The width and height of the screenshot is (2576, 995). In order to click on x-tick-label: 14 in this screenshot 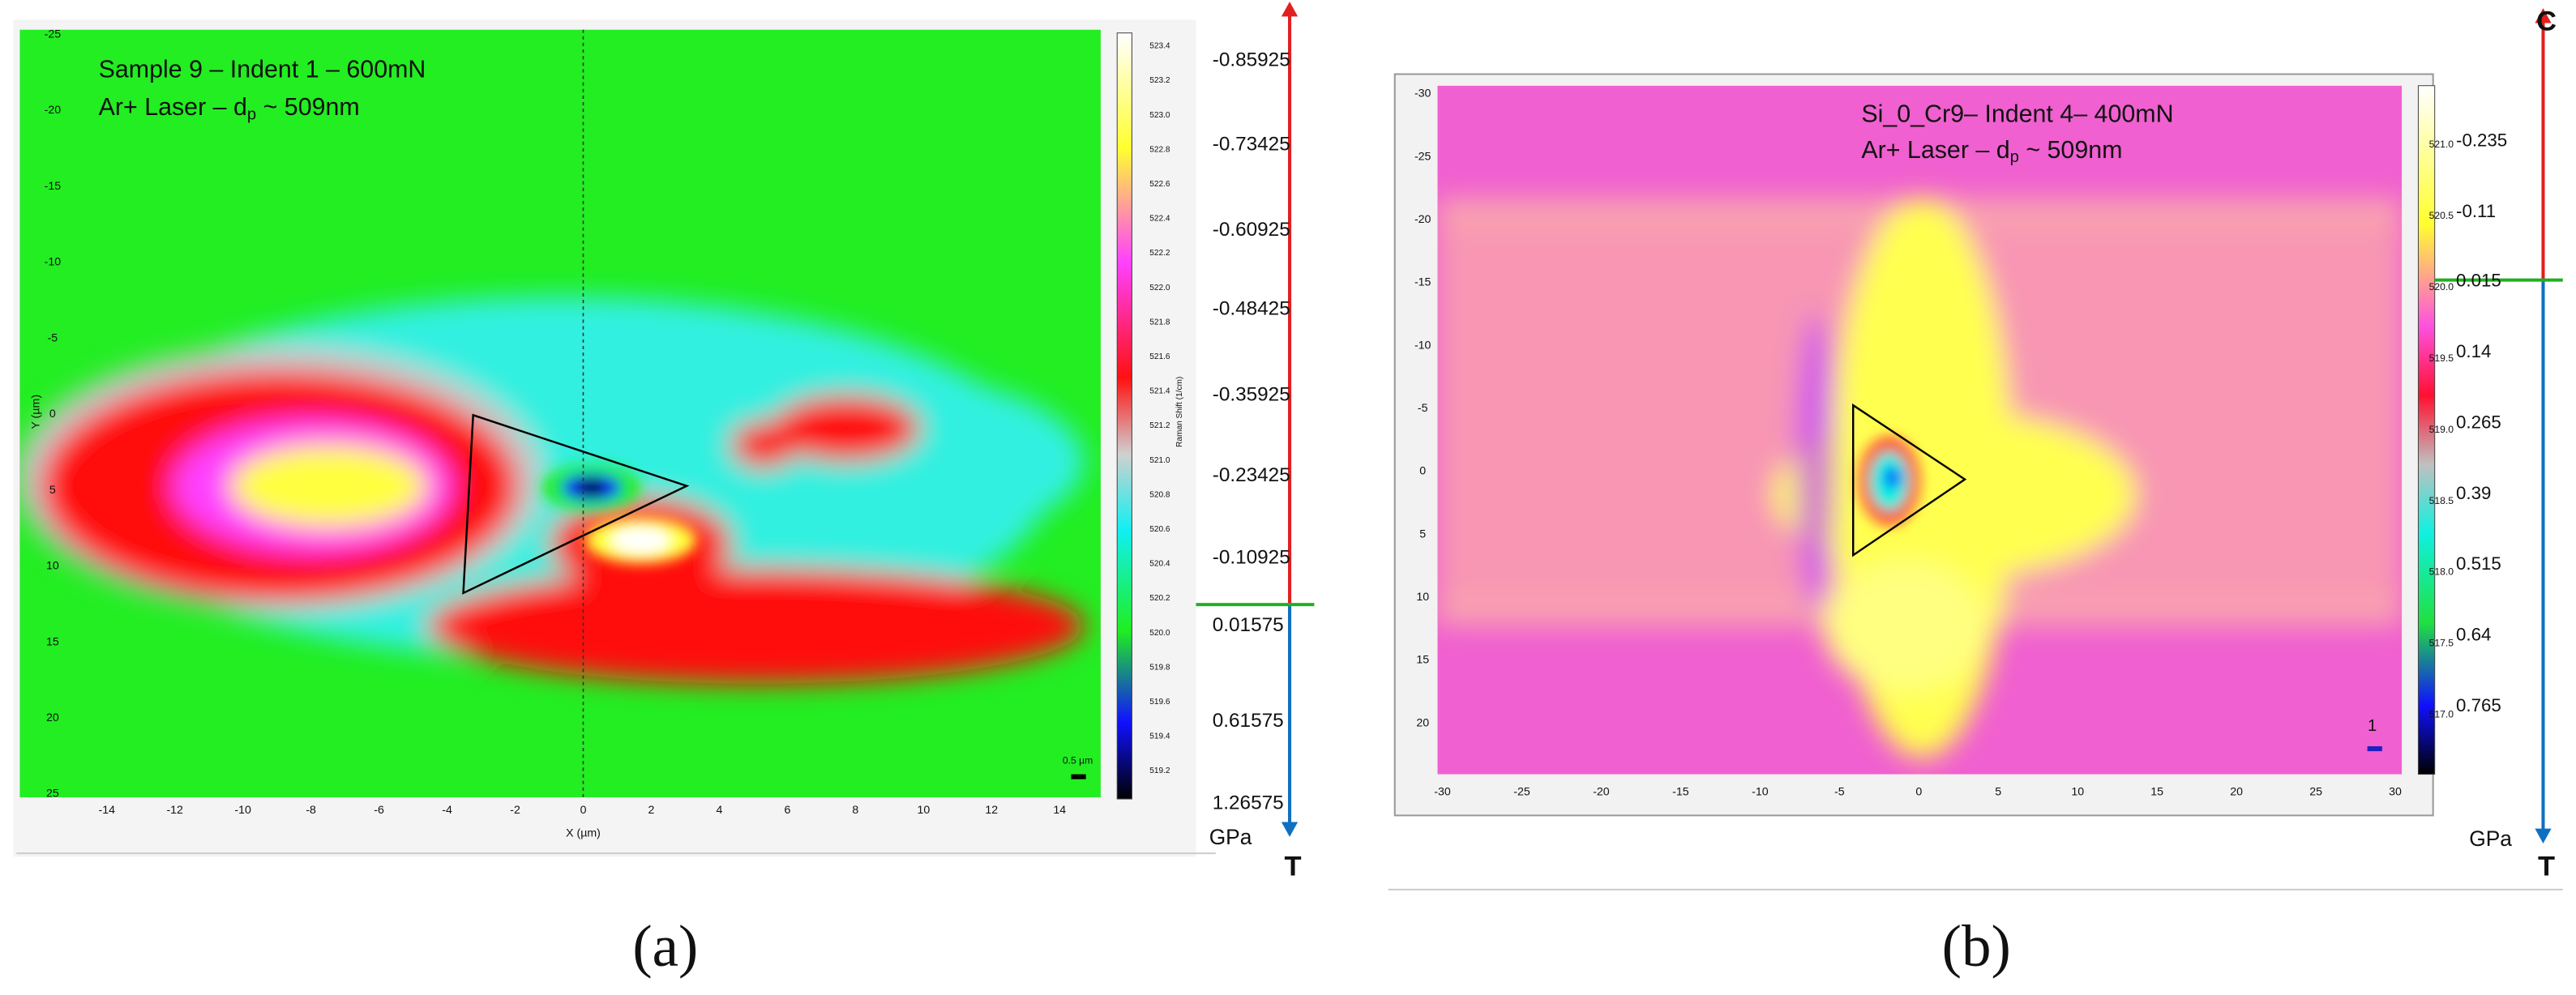, I will do `click(1059, 810)`.